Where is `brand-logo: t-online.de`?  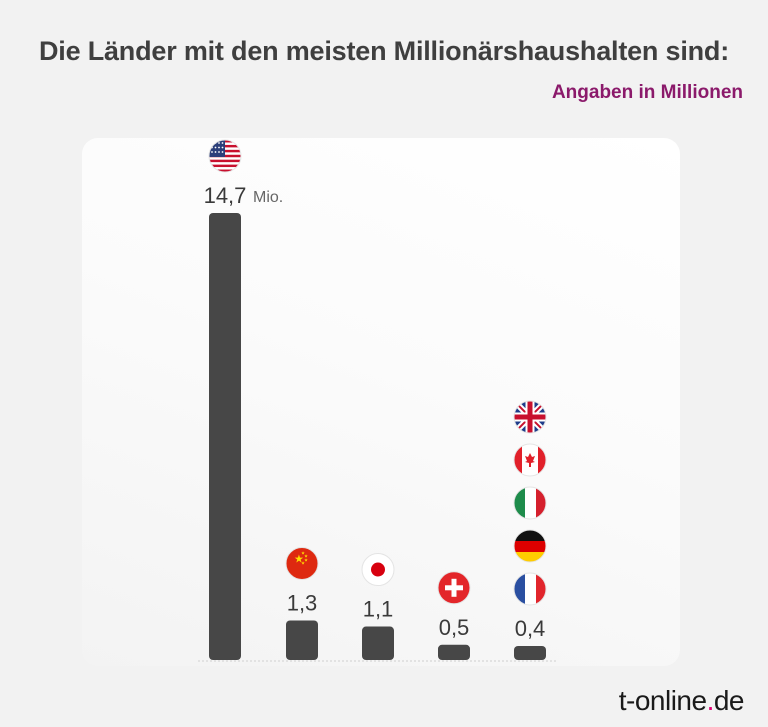
brand-logo: t-online.de is located at coordinates (681, 700).